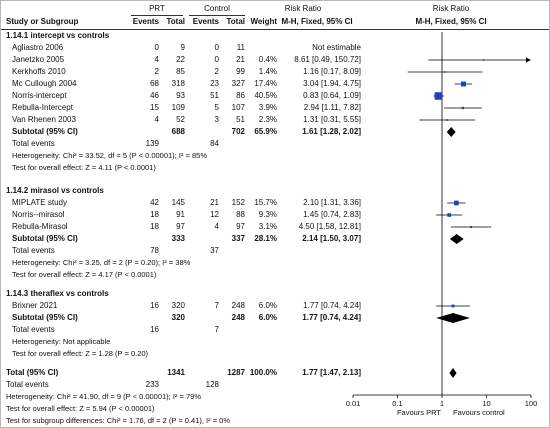  What do you see at coordinates (178, 238) in the screenshot?
I see `subtotal-total1: 333` at bounding box center [178, 238].